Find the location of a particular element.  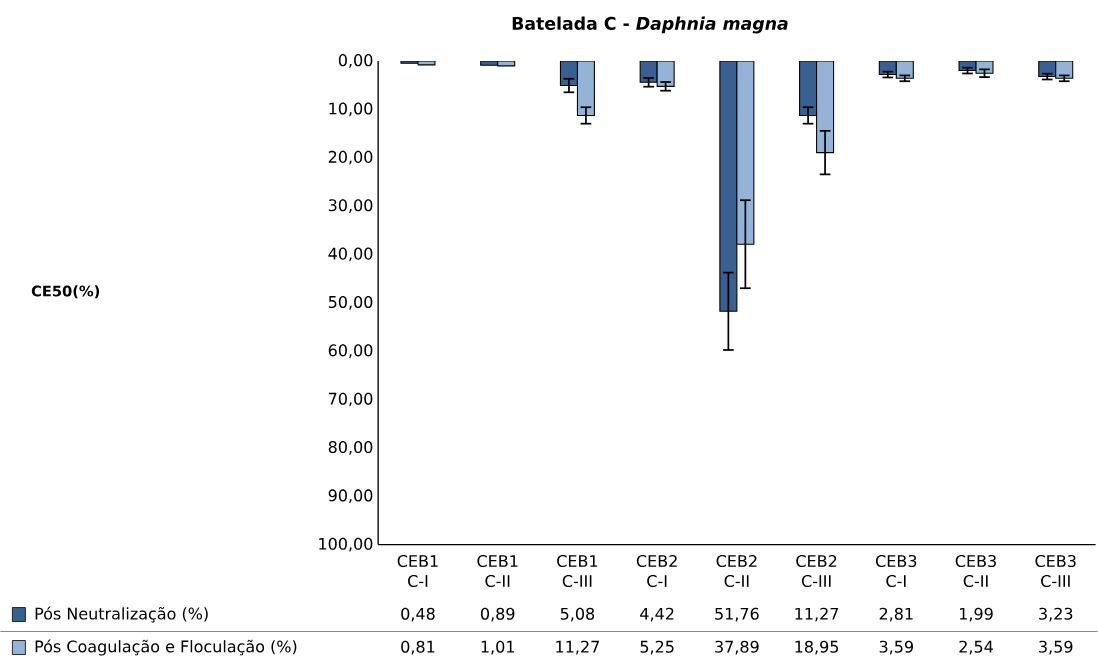

y-tick-label: 0,00 is located at coordinates (355, 61).